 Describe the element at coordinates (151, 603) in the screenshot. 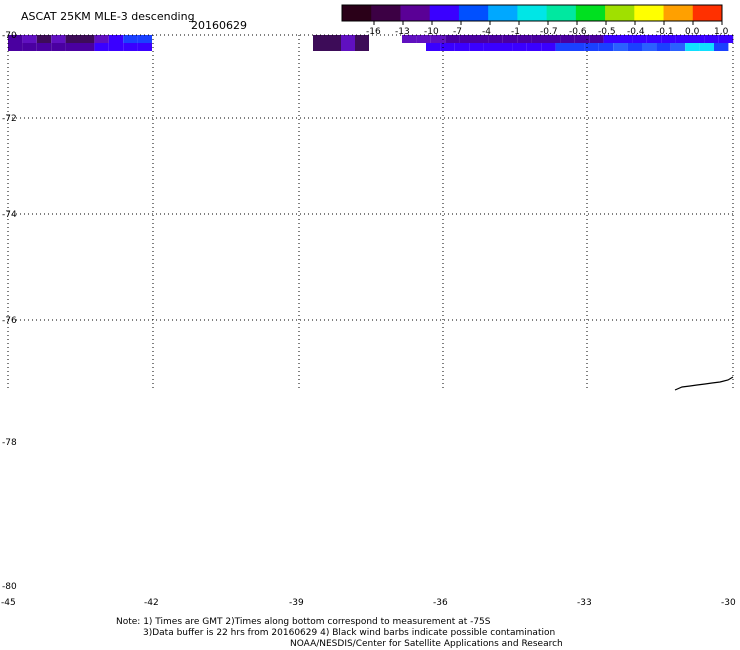

I see `longitude-label: -42` at that location.